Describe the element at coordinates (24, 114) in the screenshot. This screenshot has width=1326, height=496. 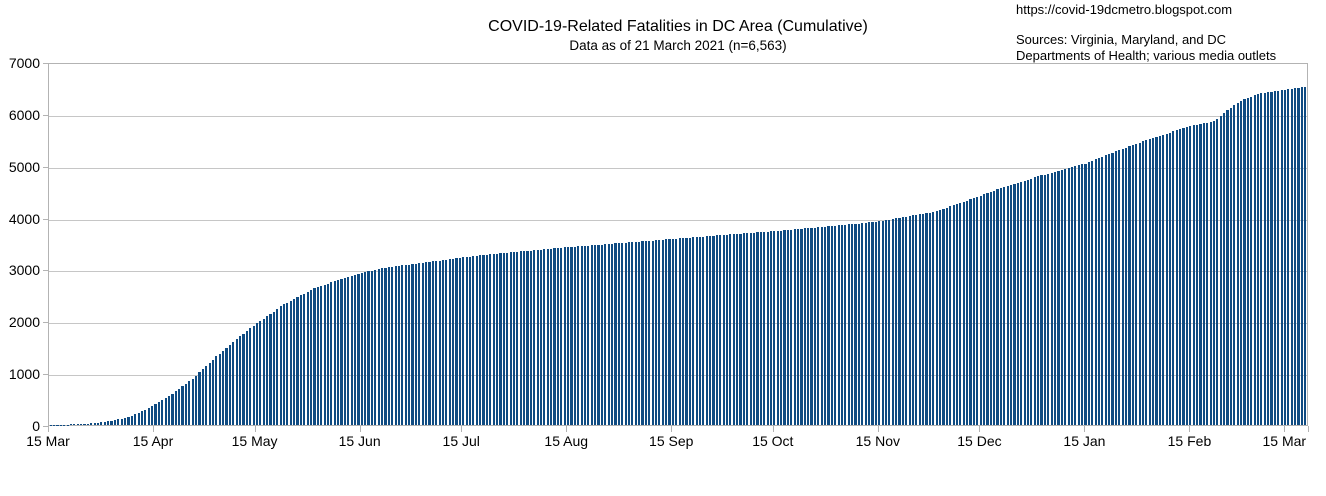
I see `y-axis-label: 6000` at that location.